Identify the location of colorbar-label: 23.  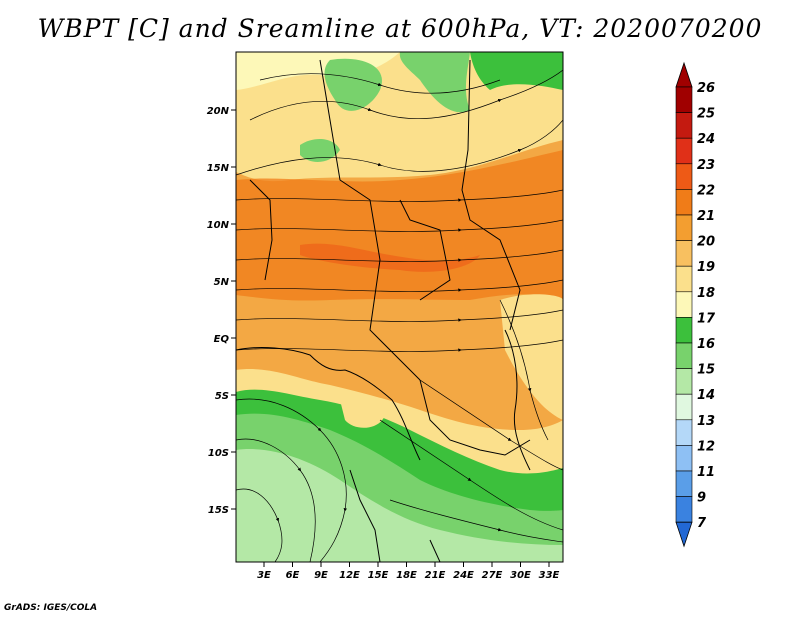
(706, 165).